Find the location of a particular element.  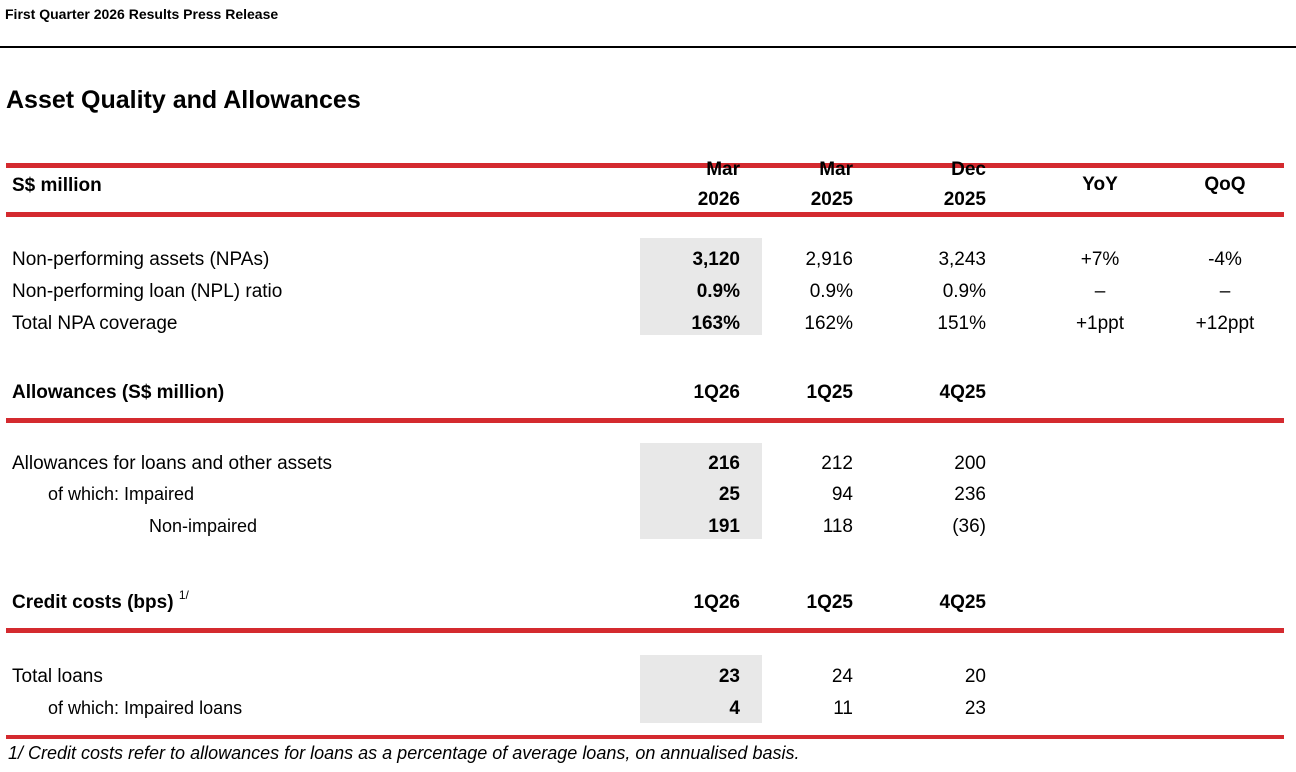

cell-yoy: +1ppt is located at coordinates (1100, 323).